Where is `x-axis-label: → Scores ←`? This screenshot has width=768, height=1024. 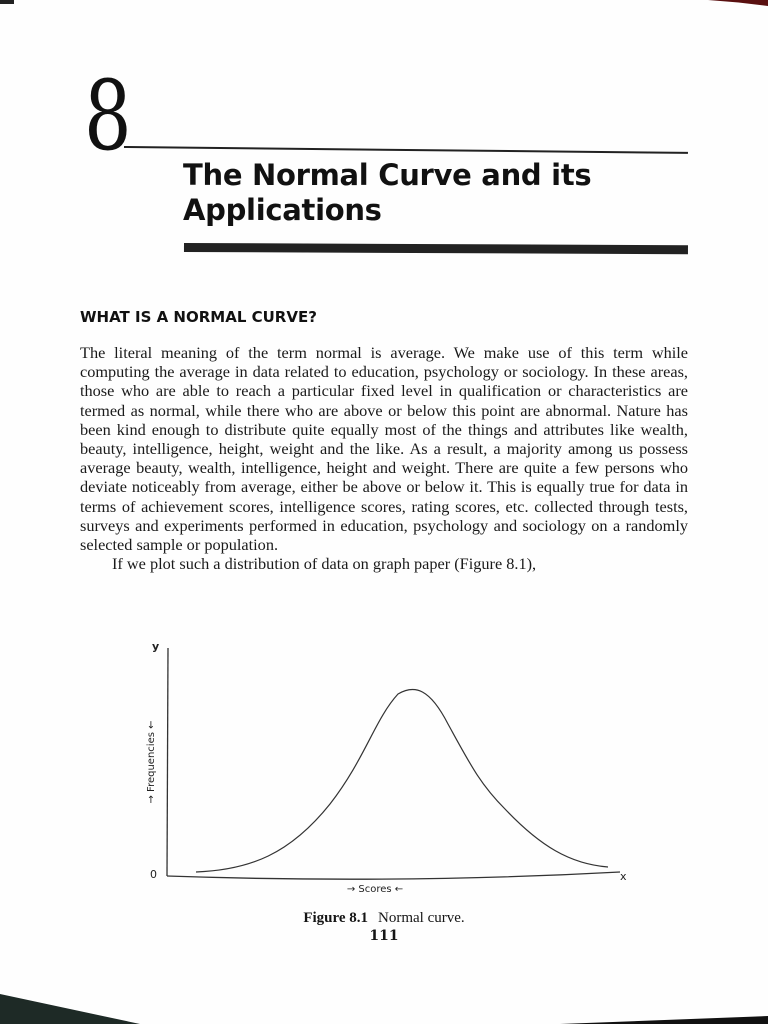
x-axis-label: → Scores ← is located at coordinates (375, 889).